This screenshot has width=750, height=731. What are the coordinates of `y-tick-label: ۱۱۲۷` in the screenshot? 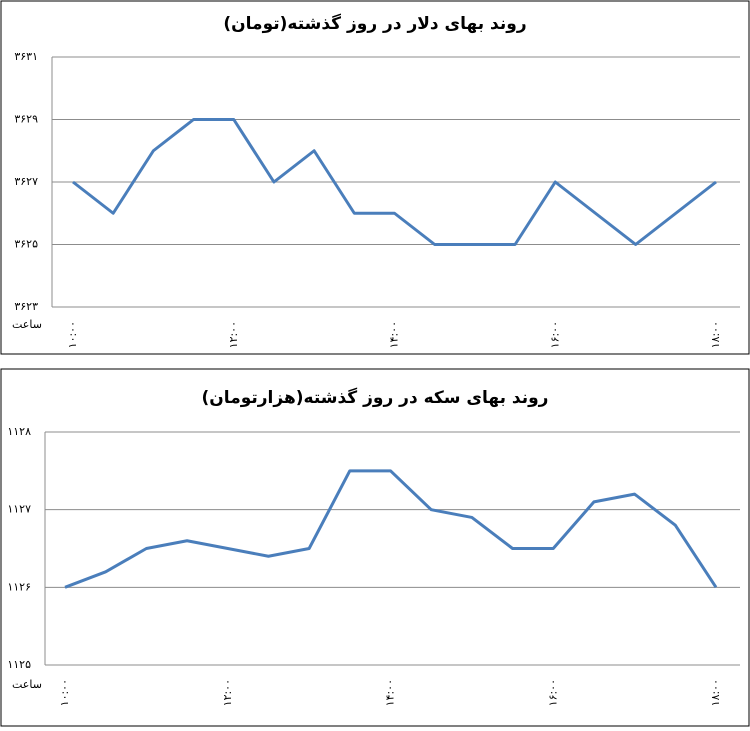 It's located at (19, 509).